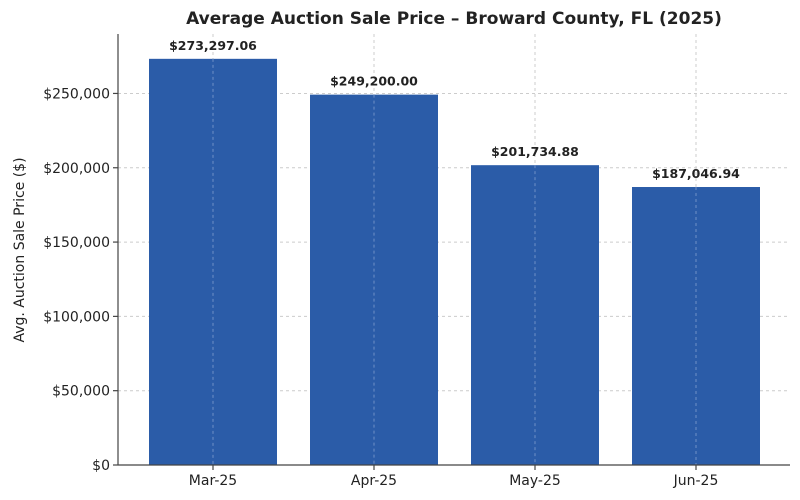 This screenshot has height=500, width=800. I want to click on y-tick-label: $150,000, so click(76, 243).